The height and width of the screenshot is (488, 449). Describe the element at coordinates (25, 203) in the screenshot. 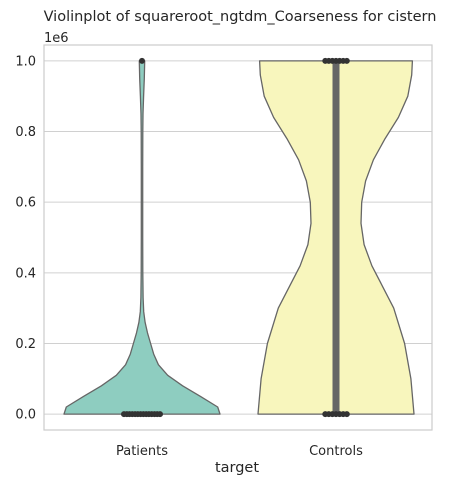

I see `y-tick-label: 0.6` at that location.